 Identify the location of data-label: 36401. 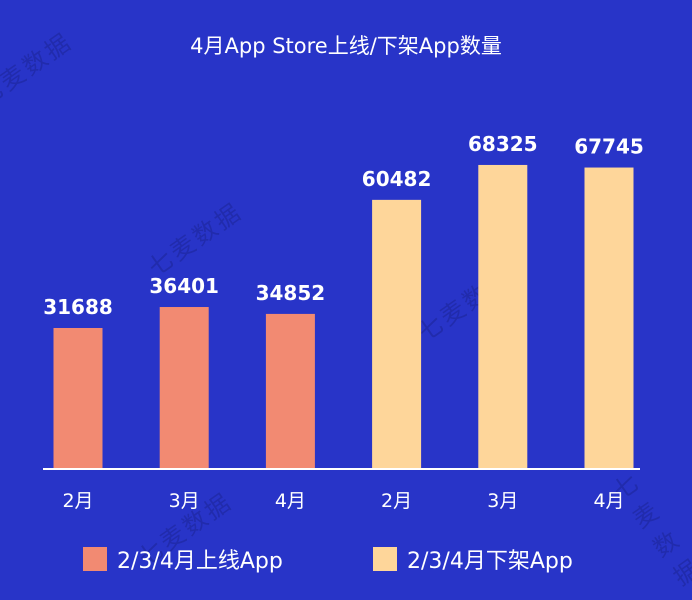
(184, 286).